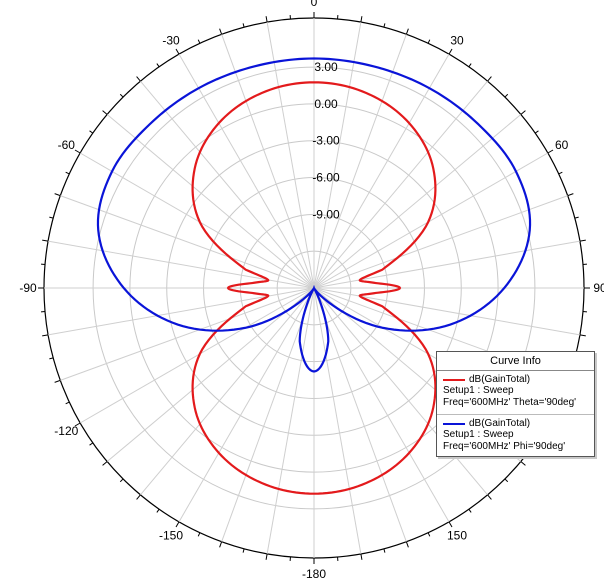  What do you see at coordinates (562, 145) in the screenshot?
I see `angle-tick-label: 60` at bounding box center [562, 145].